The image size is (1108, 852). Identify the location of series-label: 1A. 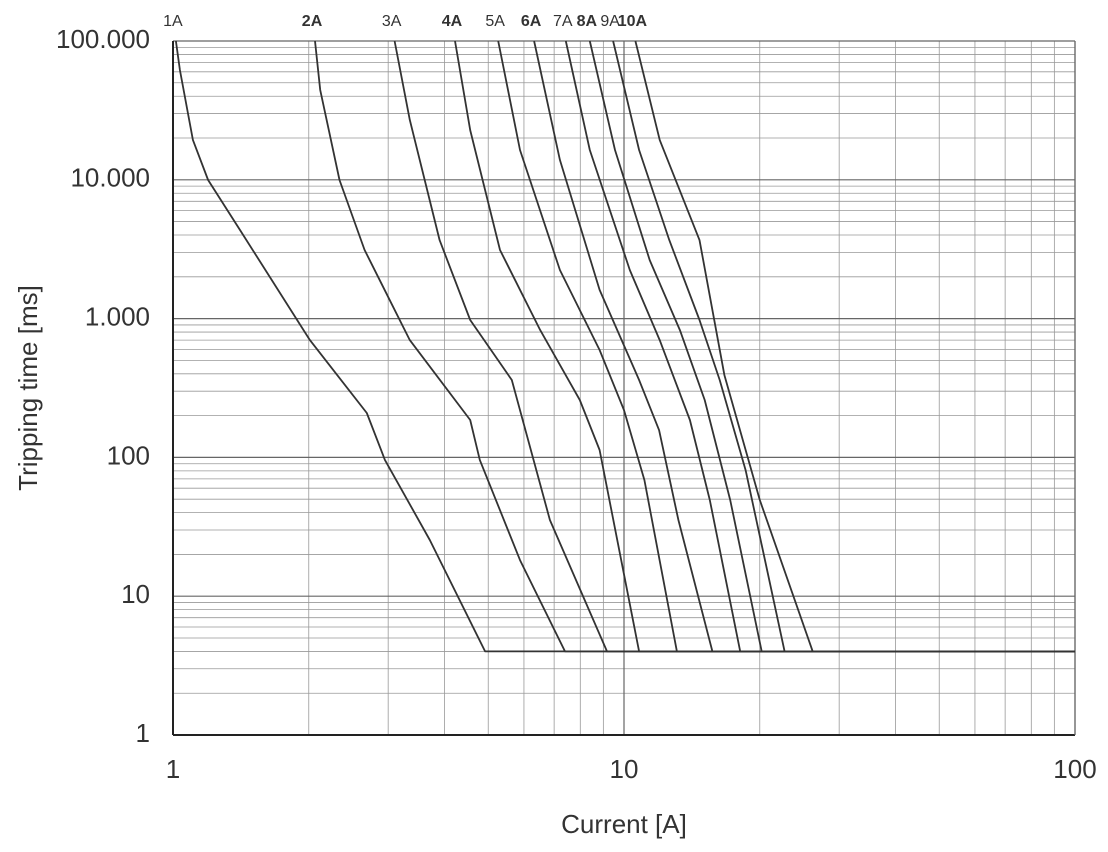
(173, 21).